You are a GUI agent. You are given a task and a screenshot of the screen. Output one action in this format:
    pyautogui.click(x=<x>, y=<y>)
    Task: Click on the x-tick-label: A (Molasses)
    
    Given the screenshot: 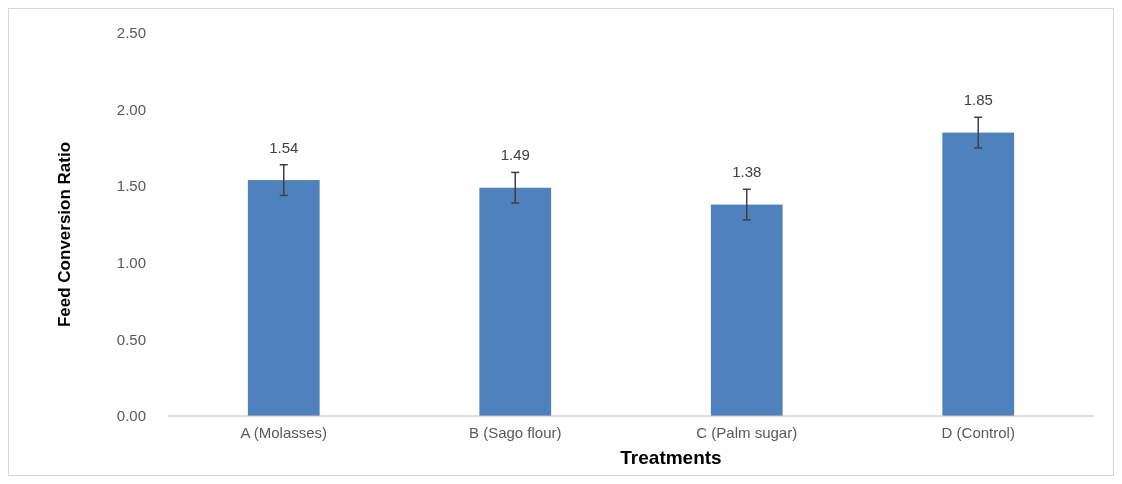 What is the action you would take?
    pyautogui.click(x=284, y=432)
    